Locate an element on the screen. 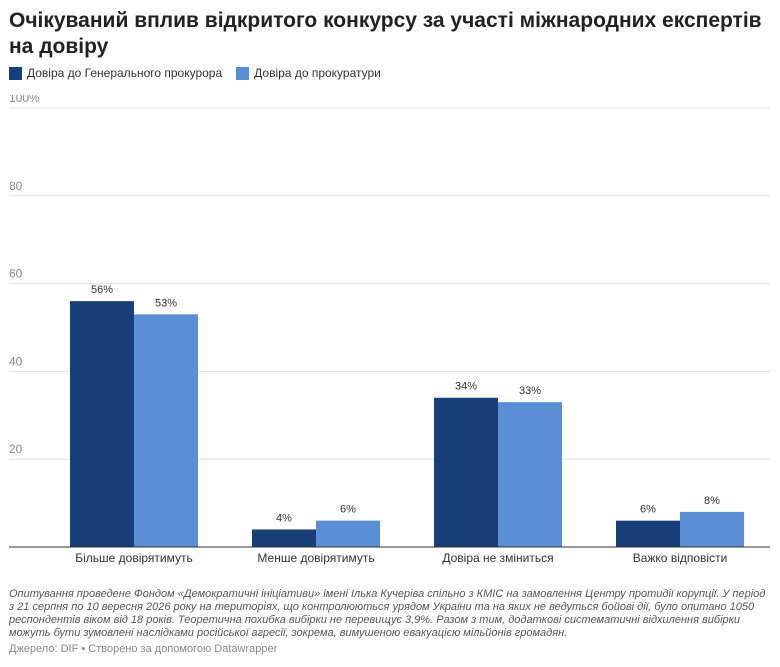 Image resolution: width=780 pixels, height=667 pixels. category-label: Важко відповісти is located at coordinates (680, 558).